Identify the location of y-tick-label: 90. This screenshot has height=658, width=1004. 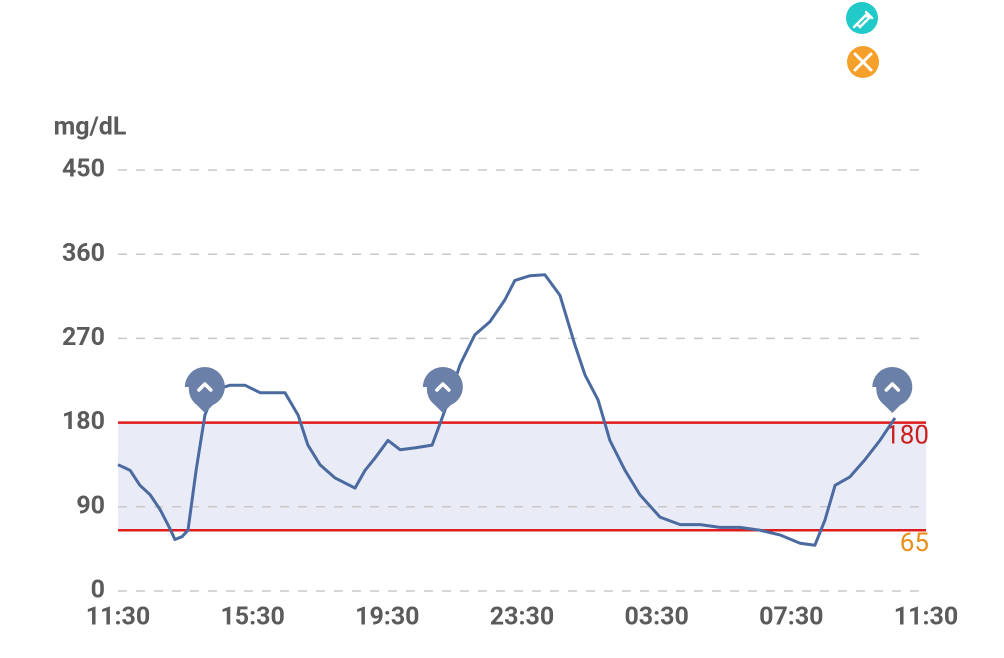
(90, 505).